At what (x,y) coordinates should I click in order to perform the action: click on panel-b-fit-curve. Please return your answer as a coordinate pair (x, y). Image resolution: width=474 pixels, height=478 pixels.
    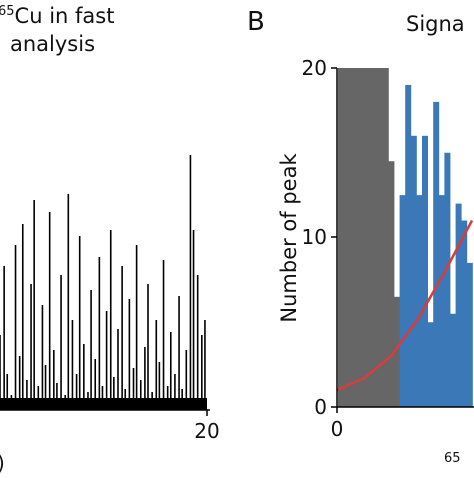
    Looking at the image, I should click on (405, 305).